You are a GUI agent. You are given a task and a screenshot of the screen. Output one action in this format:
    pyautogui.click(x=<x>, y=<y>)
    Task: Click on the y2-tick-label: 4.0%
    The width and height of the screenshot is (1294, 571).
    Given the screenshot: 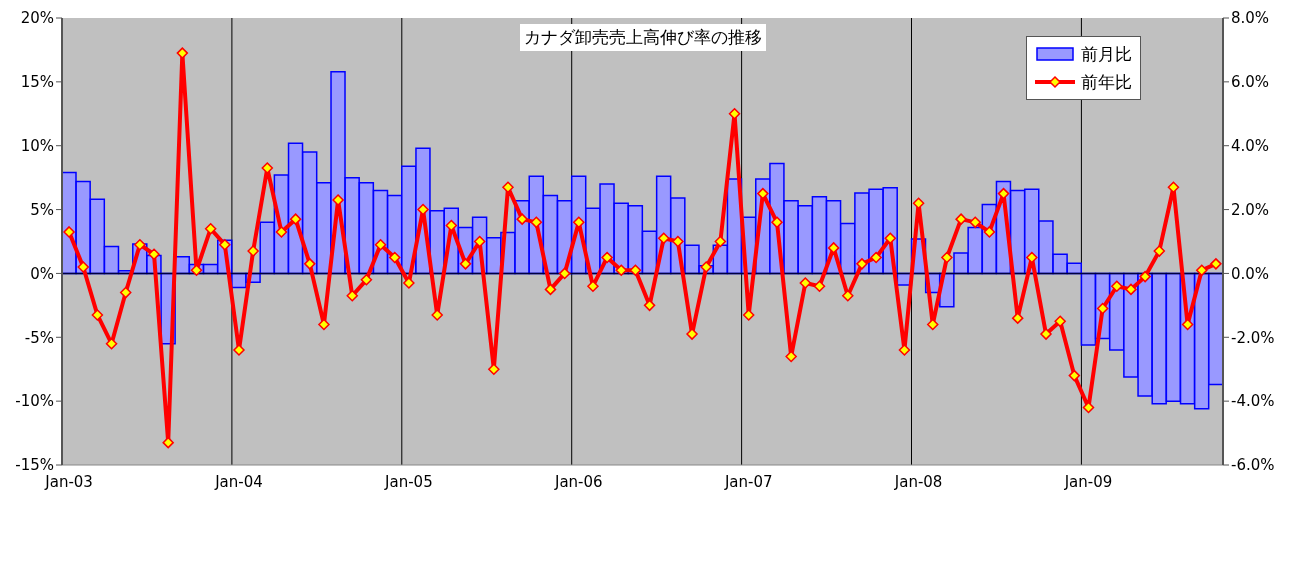 What is the action you would take?
    pyautogui.click(x=1250, y=146)
    